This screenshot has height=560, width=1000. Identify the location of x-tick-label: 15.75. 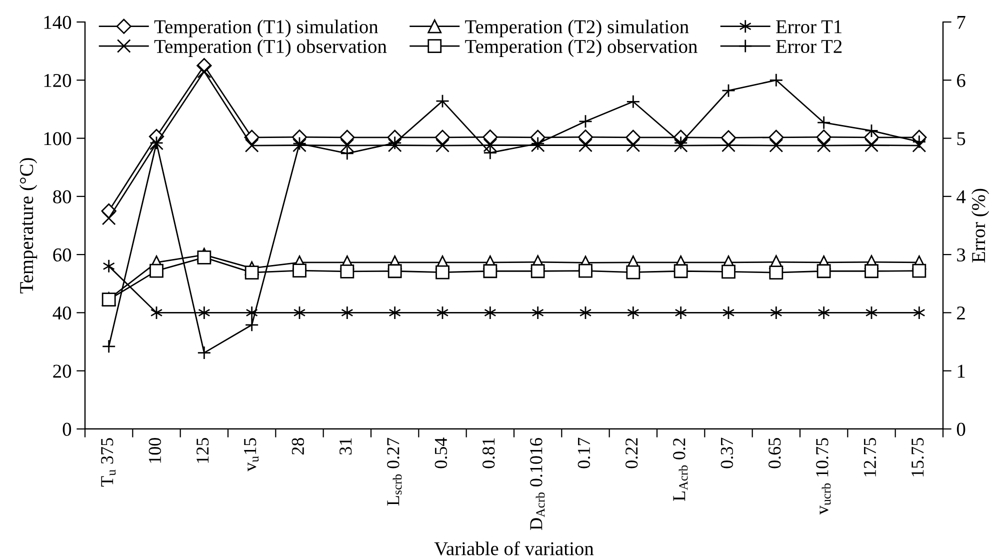
(918, 457).